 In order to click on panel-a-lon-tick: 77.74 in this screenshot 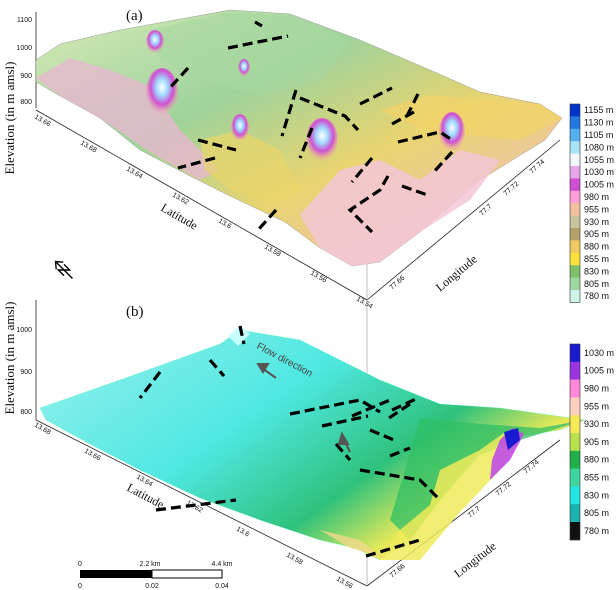, I will do `click(538, 166)`.